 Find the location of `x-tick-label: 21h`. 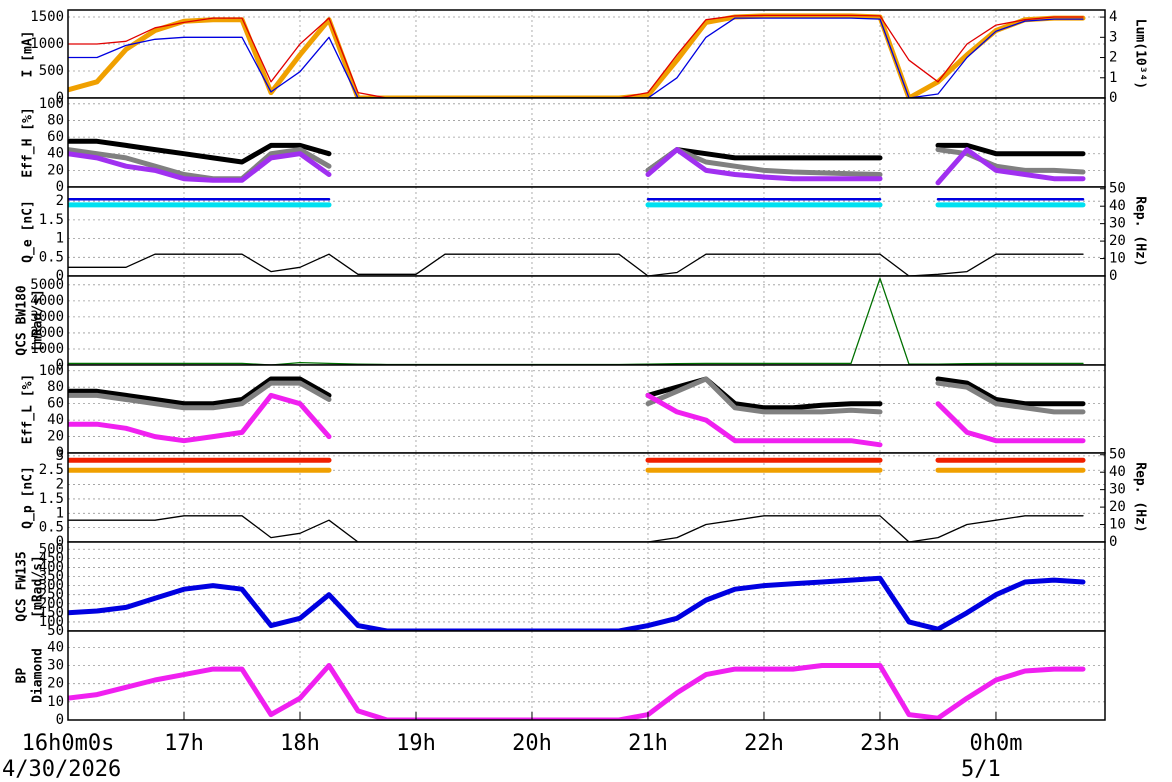

x-tick-label: 21h is located at coordinates (648, 743).